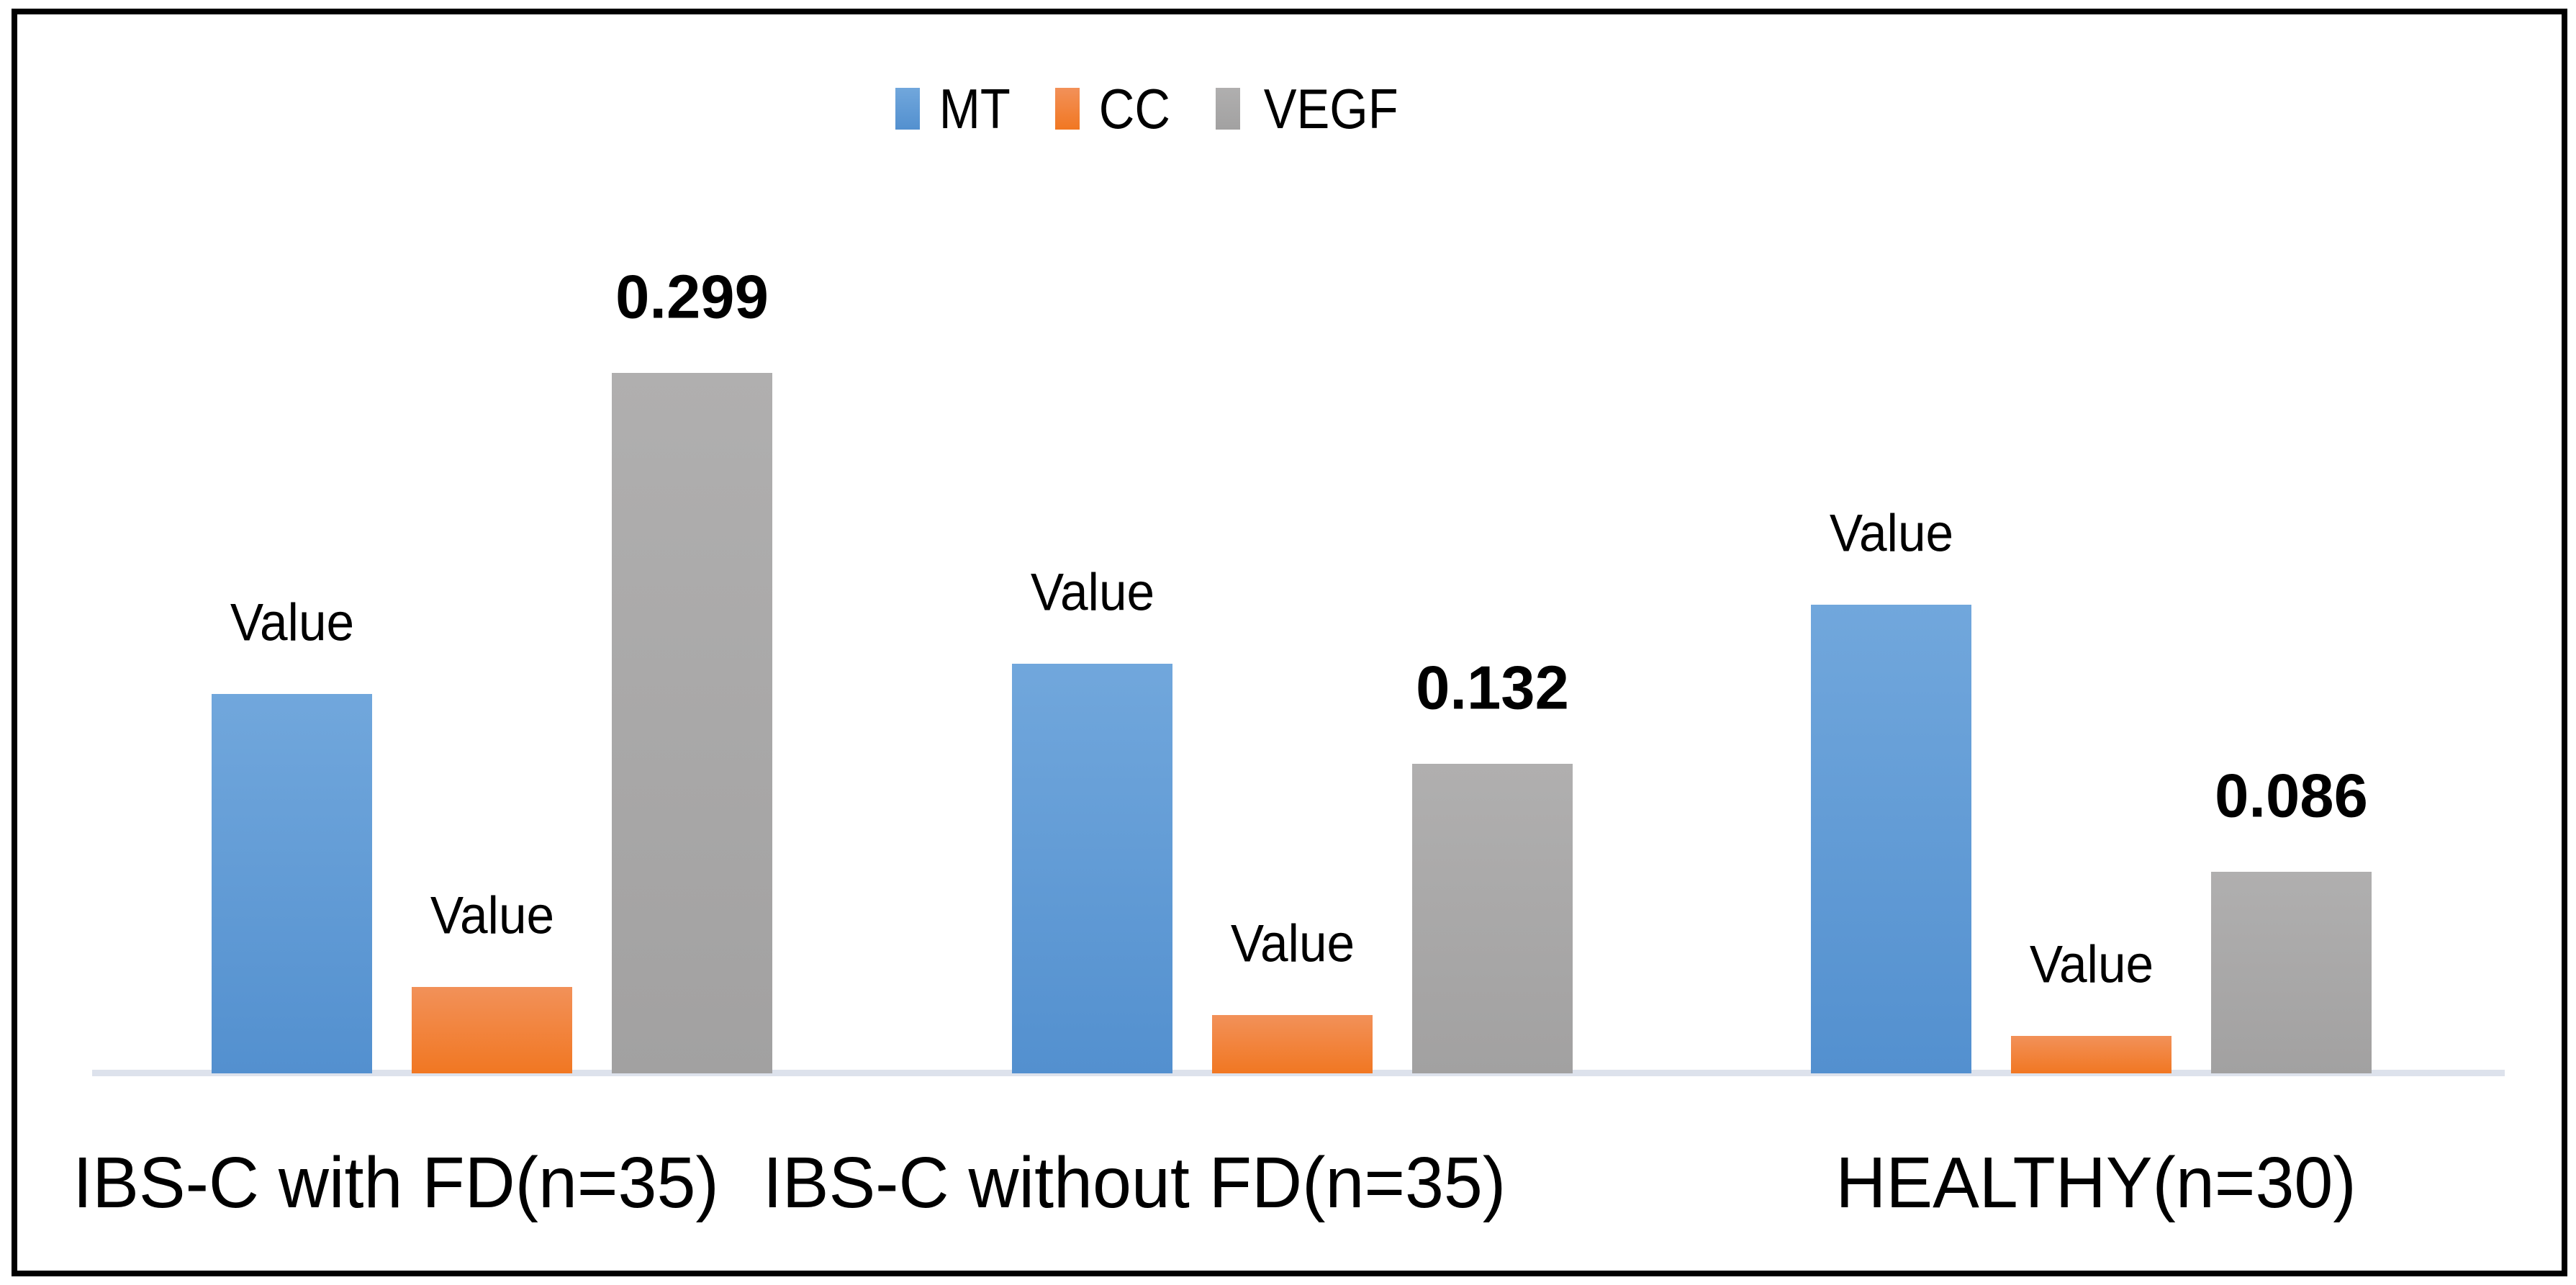  I want to click on bar-vegf-group2, so click(1492, 918).